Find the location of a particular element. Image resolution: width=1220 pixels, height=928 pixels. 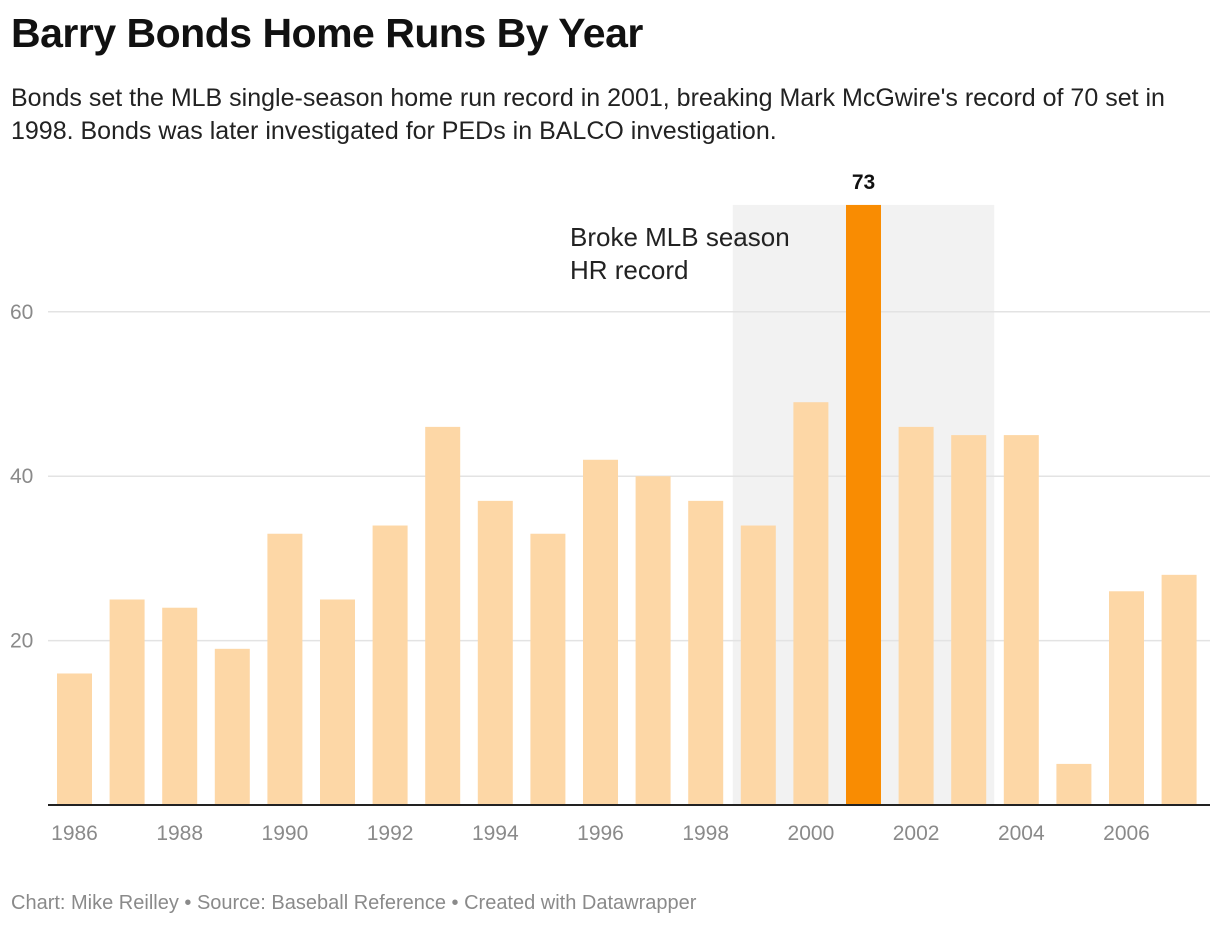

bar-1990 is located at coordinates (285, 669).